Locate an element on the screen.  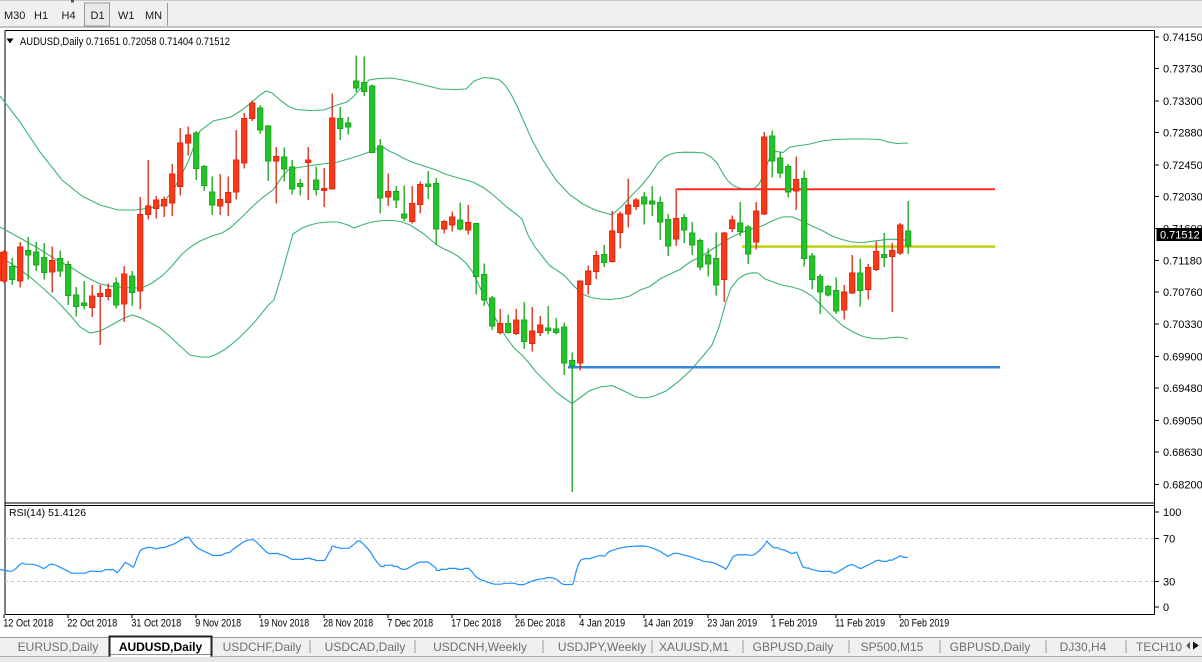
svg-text: 14 Jan 2019 is located at coordinates (668, 624).